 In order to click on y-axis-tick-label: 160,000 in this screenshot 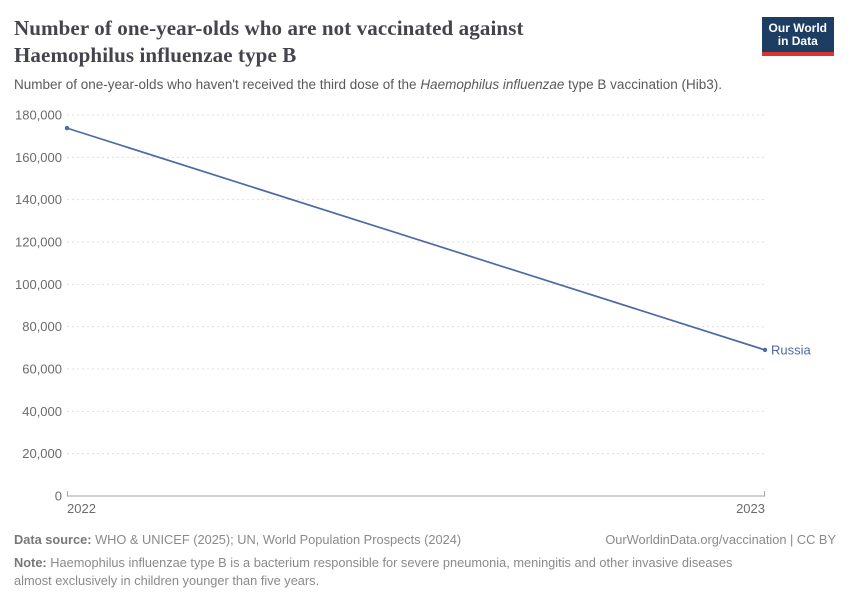, I will do `click(38, 157)`.